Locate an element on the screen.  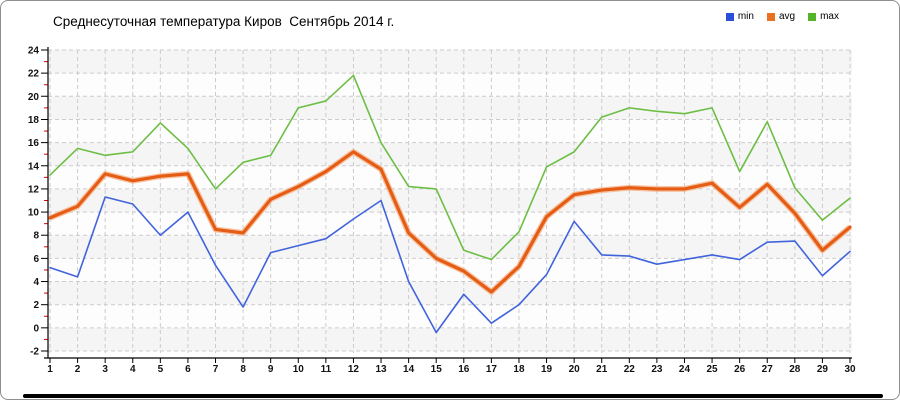
legend-swatch-max is located at coordinates (812, 16).